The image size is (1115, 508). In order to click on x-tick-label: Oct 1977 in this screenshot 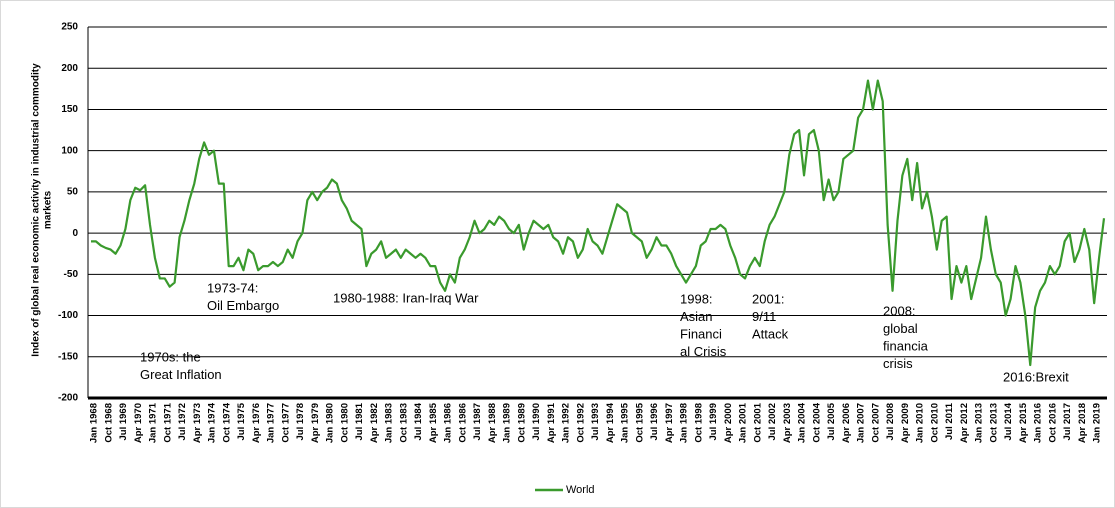, I will do `click(285, 423)`.